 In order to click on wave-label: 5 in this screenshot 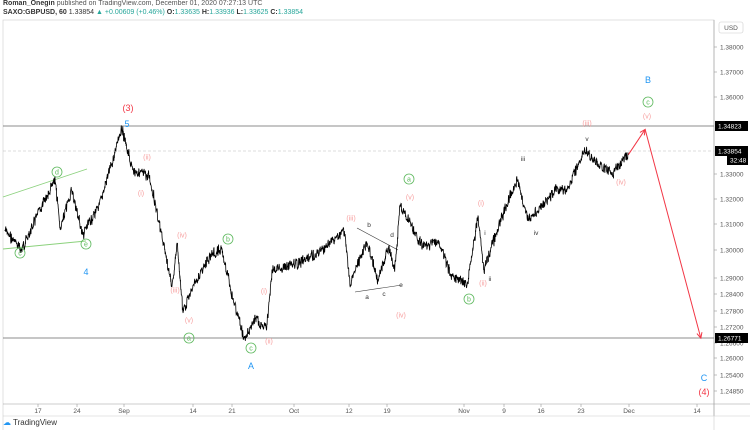, I will do `click(126, 124)`.